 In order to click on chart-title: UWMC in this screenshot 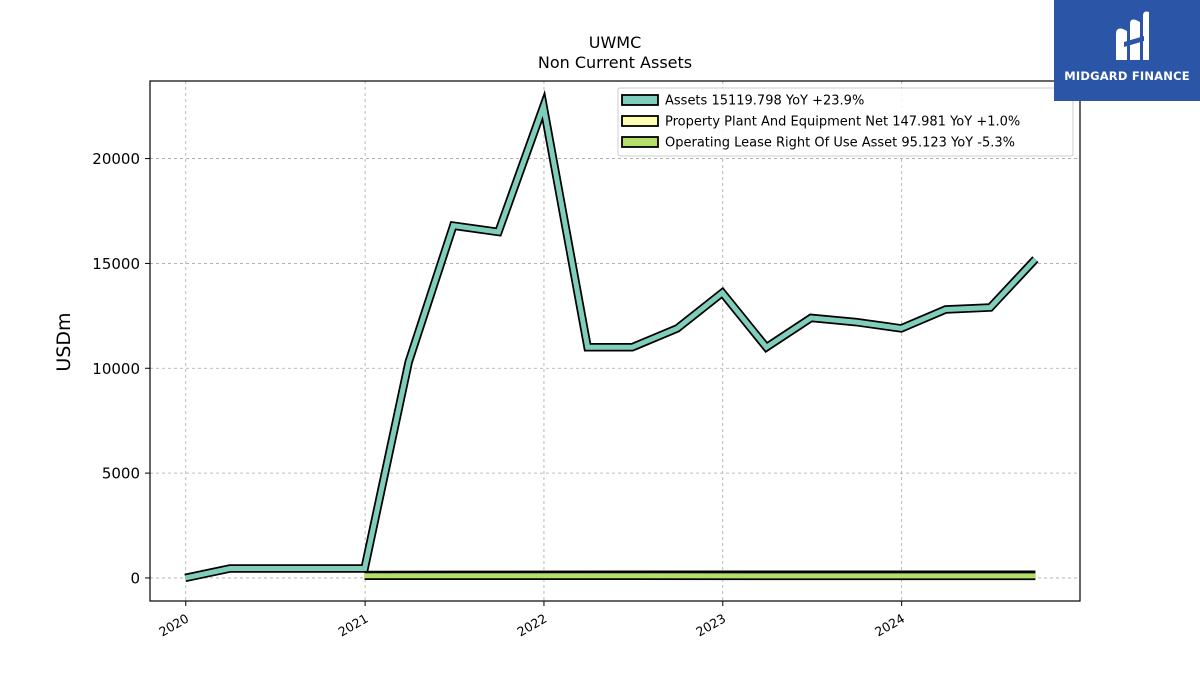, I will do `click(615, 42)`.